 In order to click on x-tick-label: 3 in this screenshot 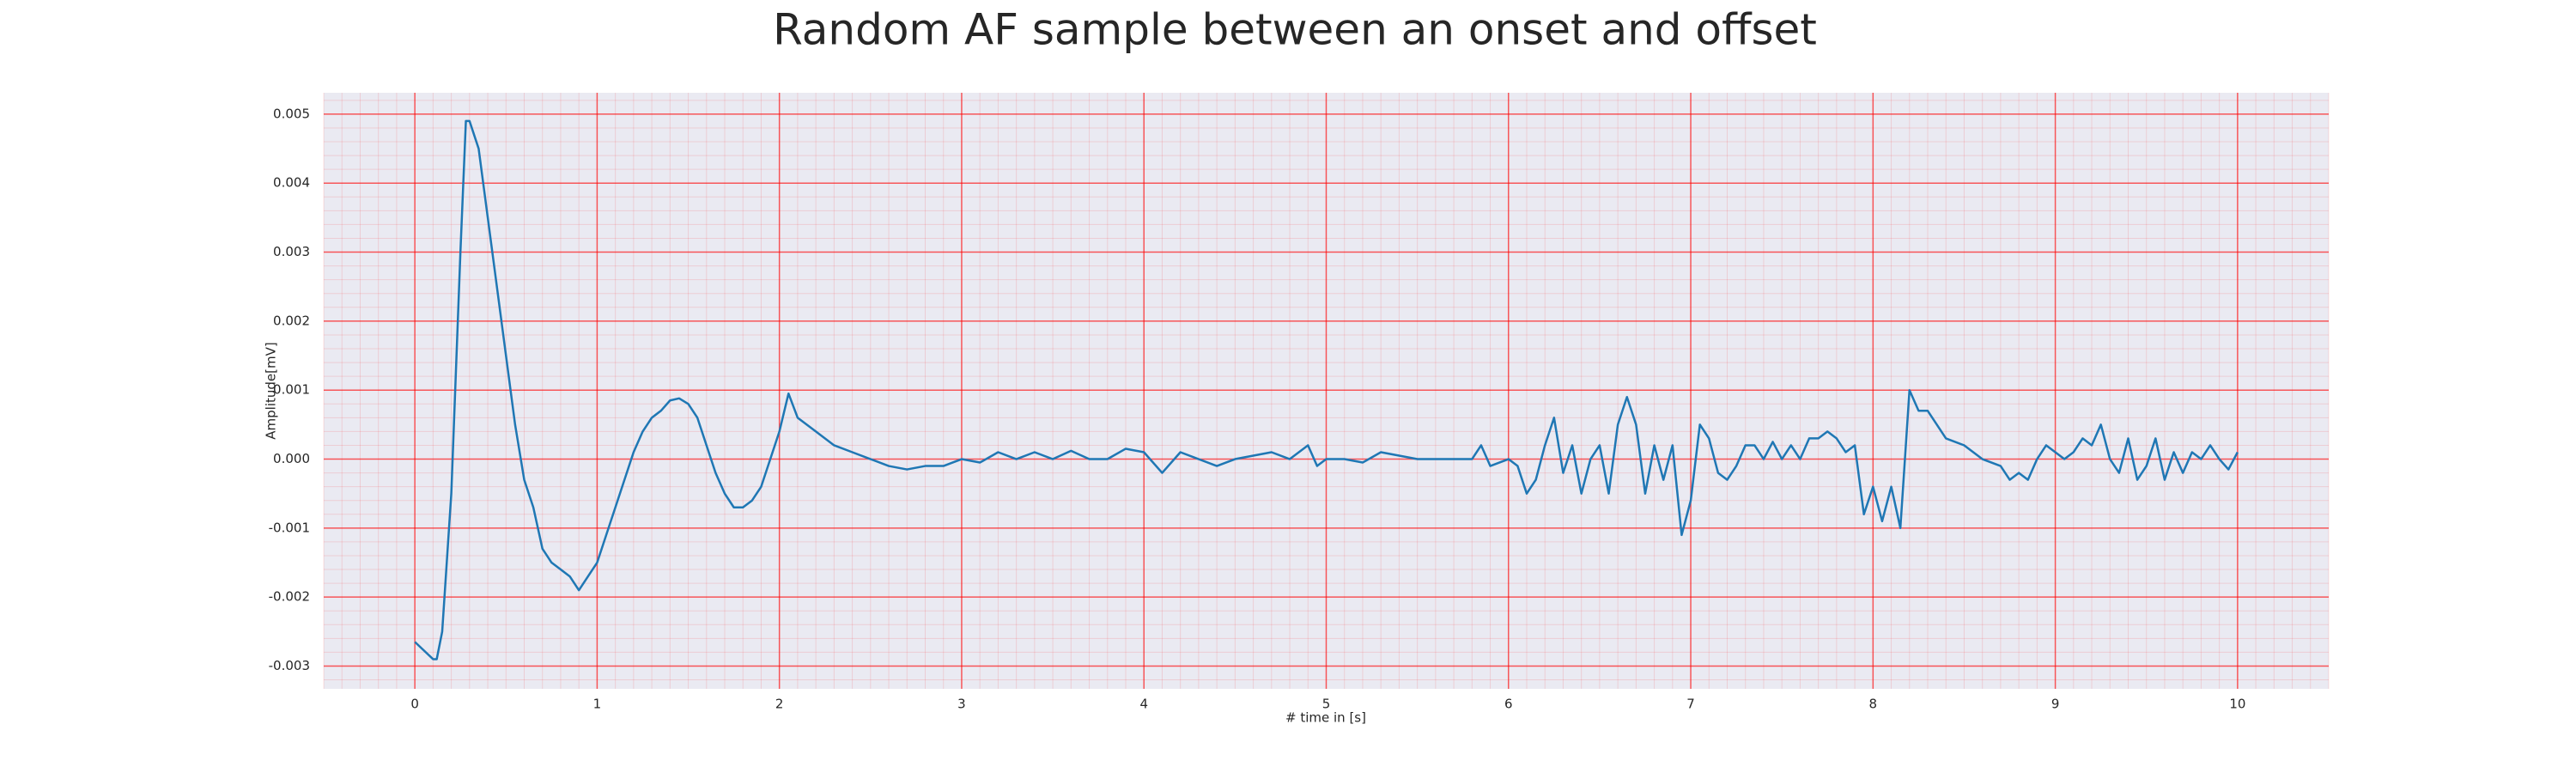, I will do `click(962, 704)`.